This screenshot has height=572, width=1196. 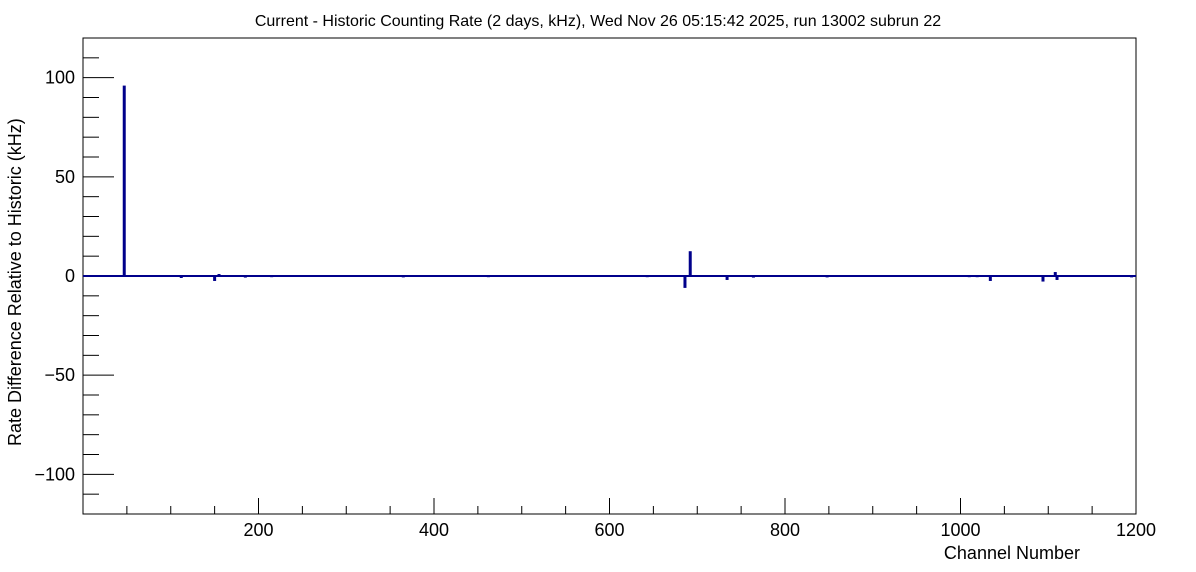 What do you see at coordinates (59, 375) in the screenshot?
I see `y-tick-label: −50` at bounding box center [59, 375].